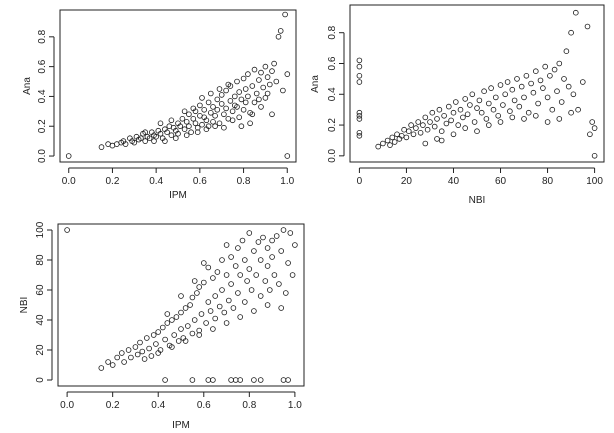  What do you see at coordinates (42, 96) in the screenshot?
I see `y-tick-label: 0.4` at bounding box center [42, 96].